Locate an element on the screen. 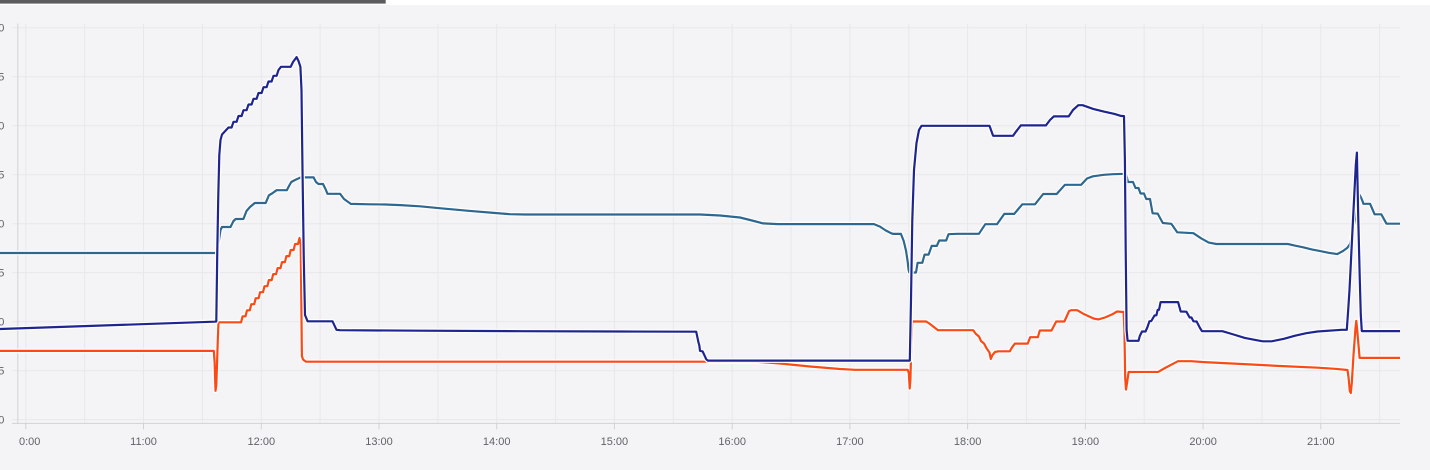  svg-text: 13:00 is located at coordinates (379, 442).